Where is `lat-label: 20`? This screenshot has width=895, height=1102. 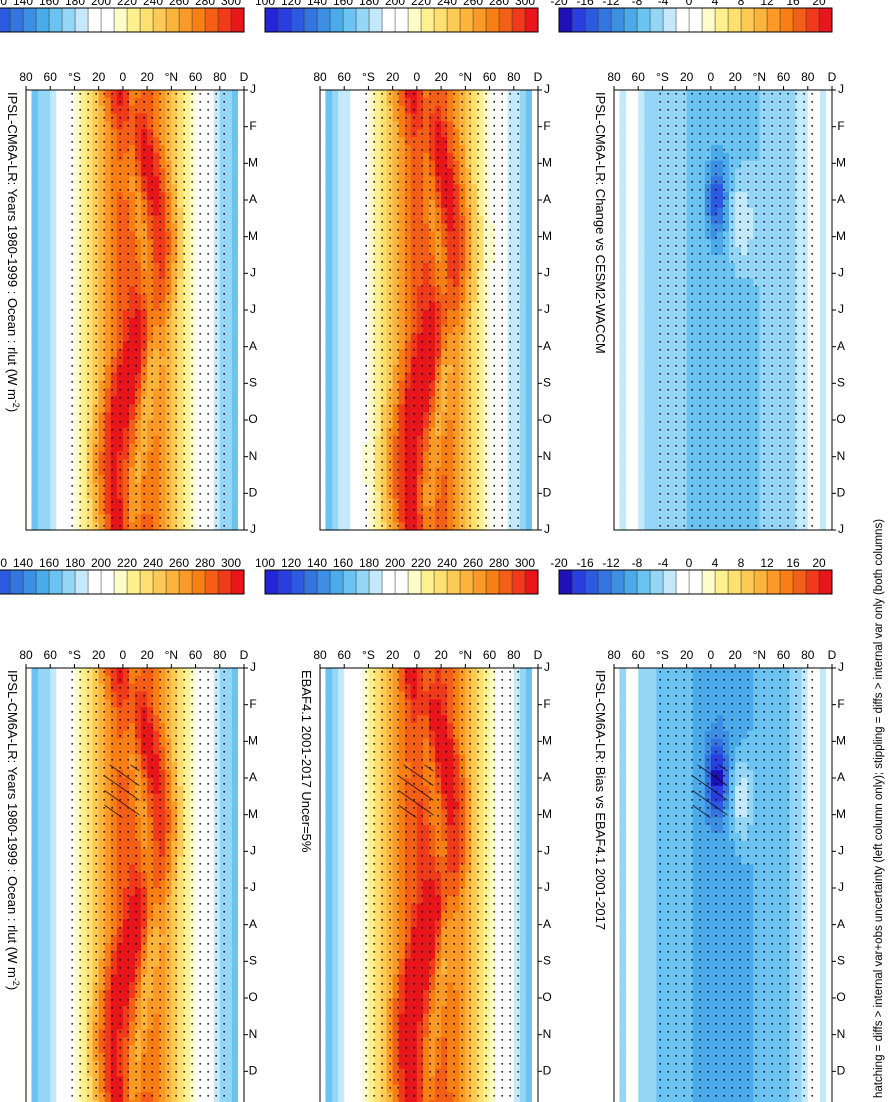
lat-label: 20 is located at coordinates (99, 77).